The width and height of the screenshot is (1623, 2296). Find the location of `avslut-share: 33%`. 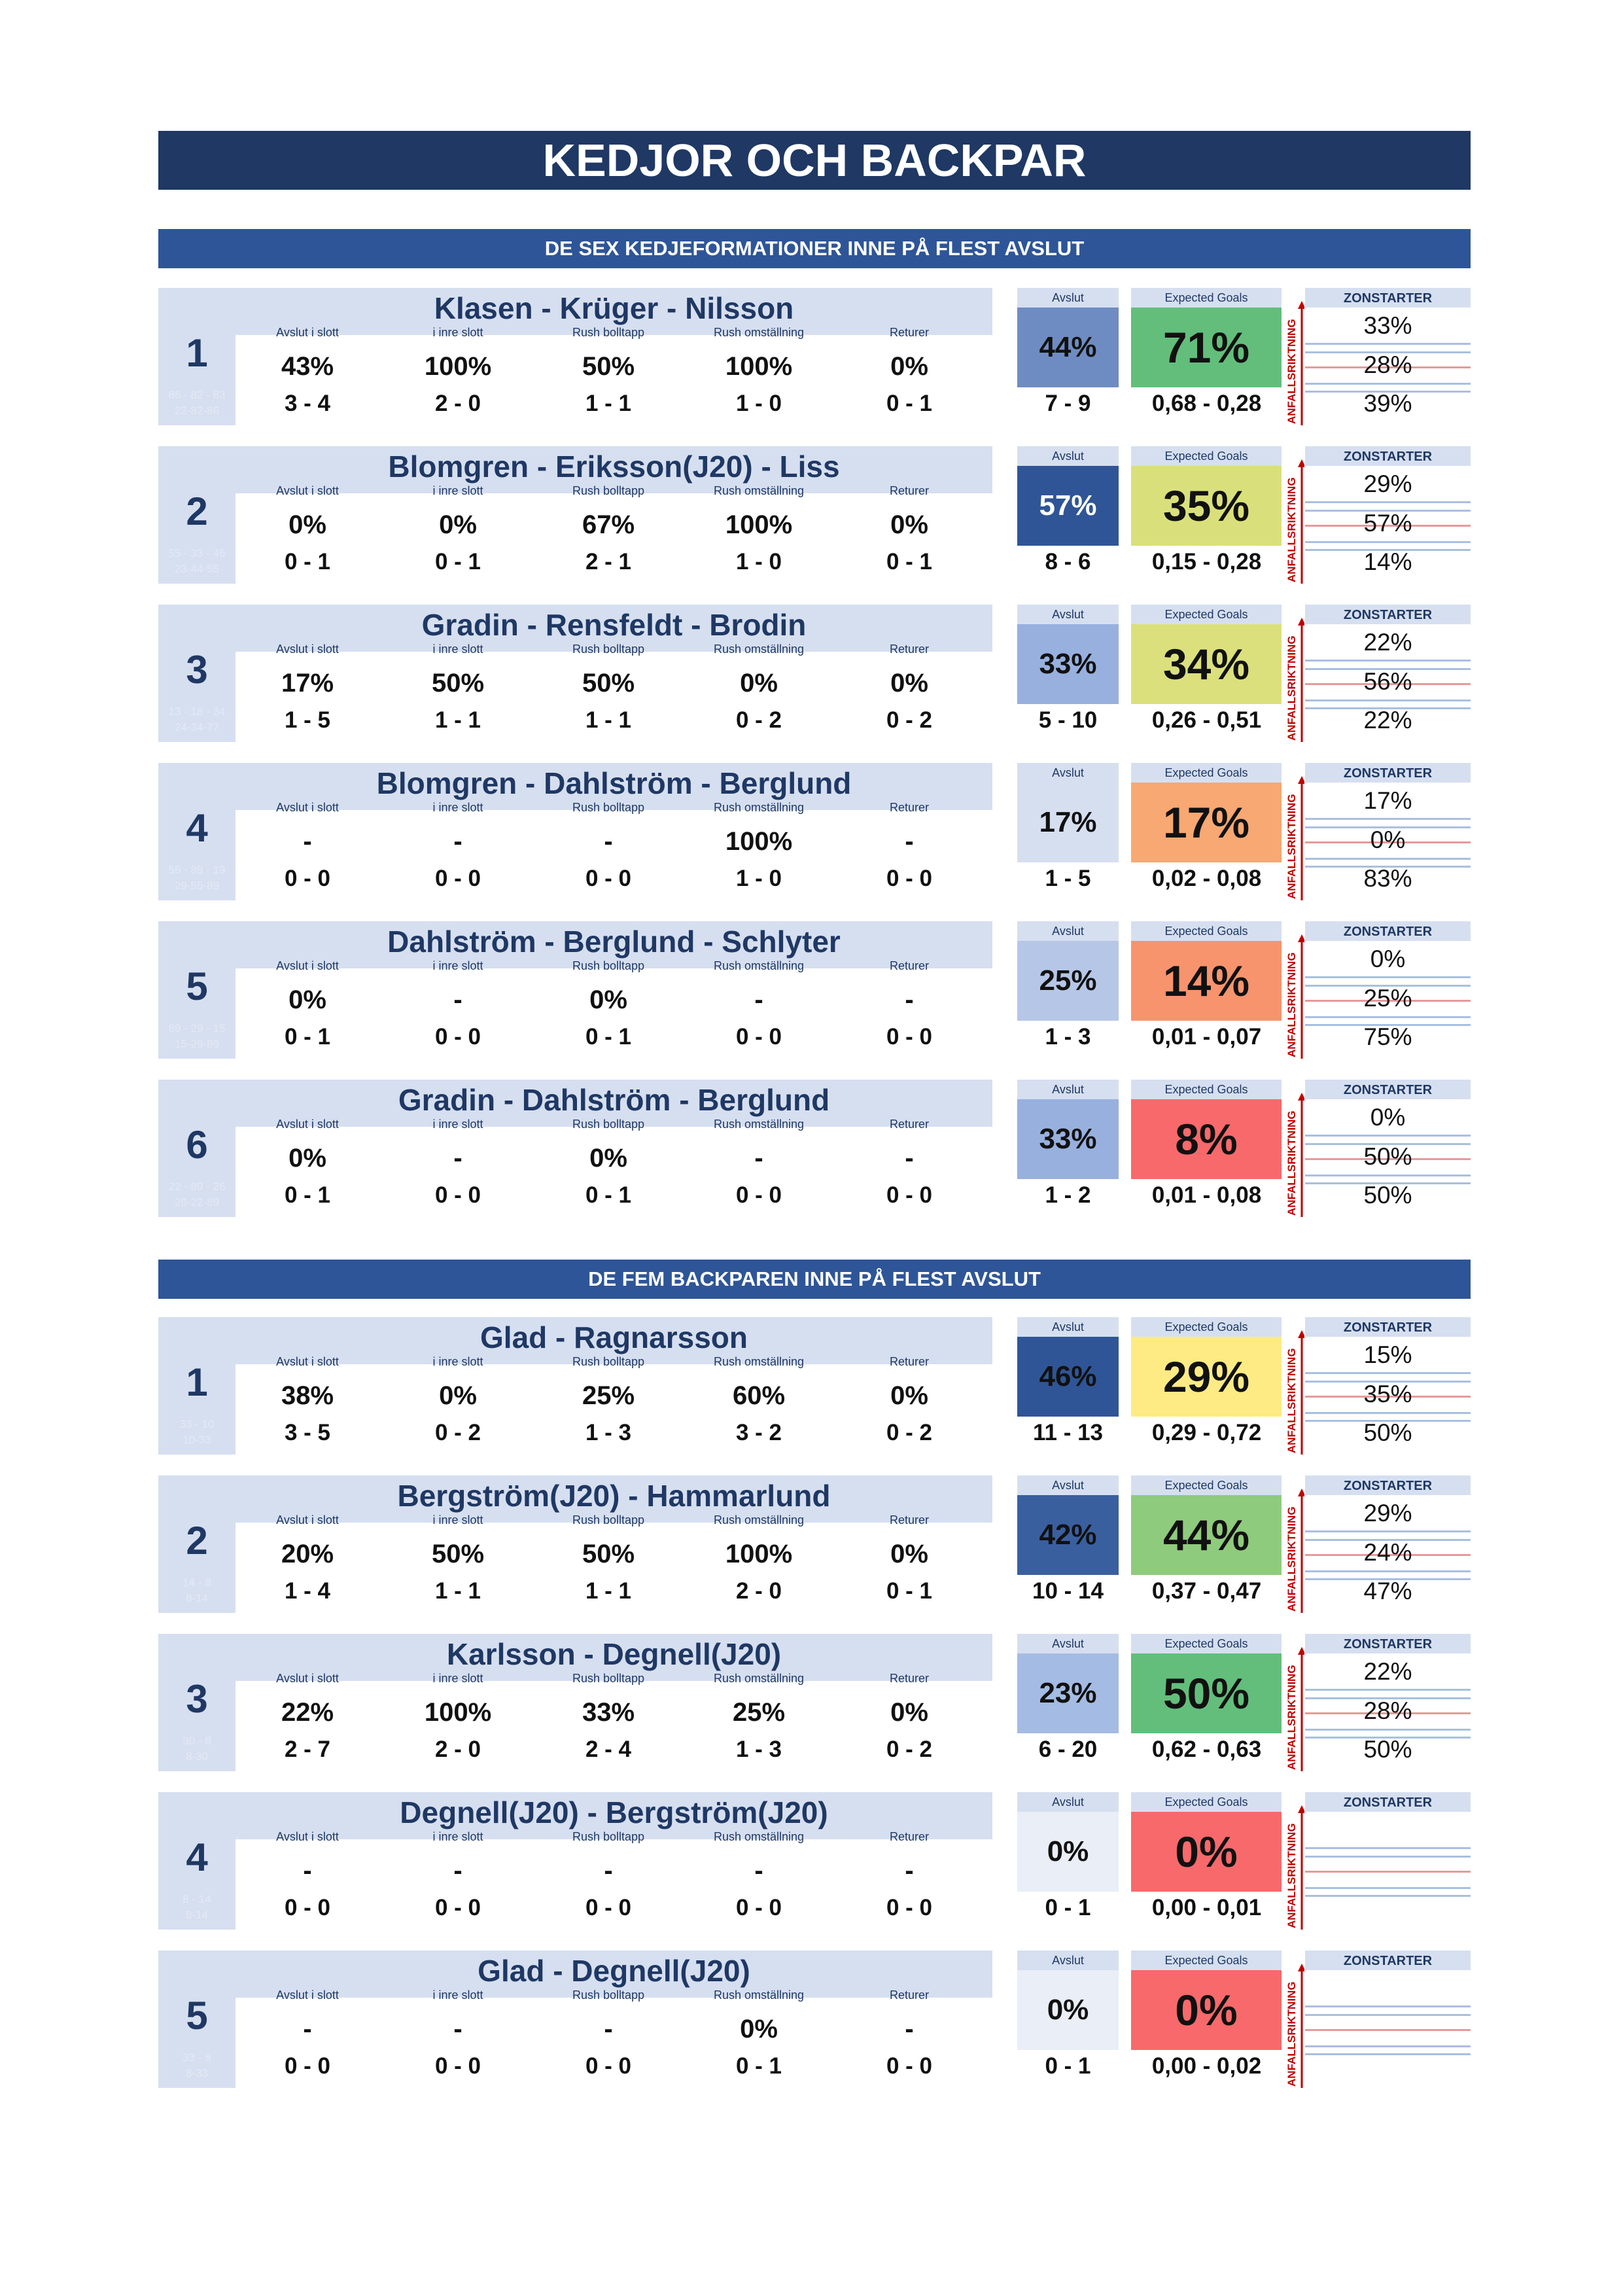

avslut-share: 33% is located at coordinates (1068, 664).